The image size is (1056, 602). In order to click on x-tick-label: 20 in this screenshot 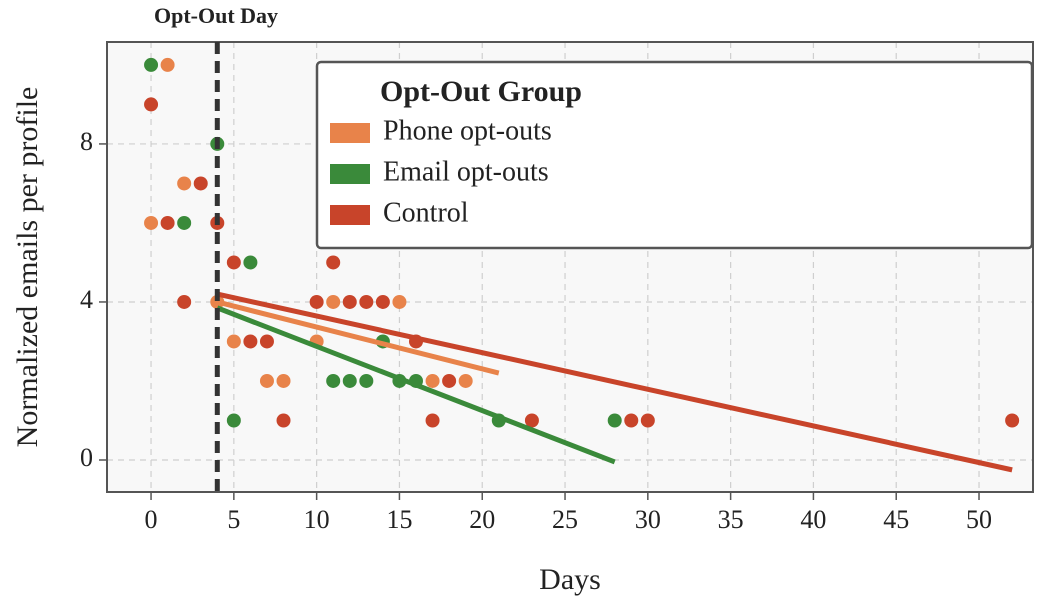, I will do `click(482, 519)`.